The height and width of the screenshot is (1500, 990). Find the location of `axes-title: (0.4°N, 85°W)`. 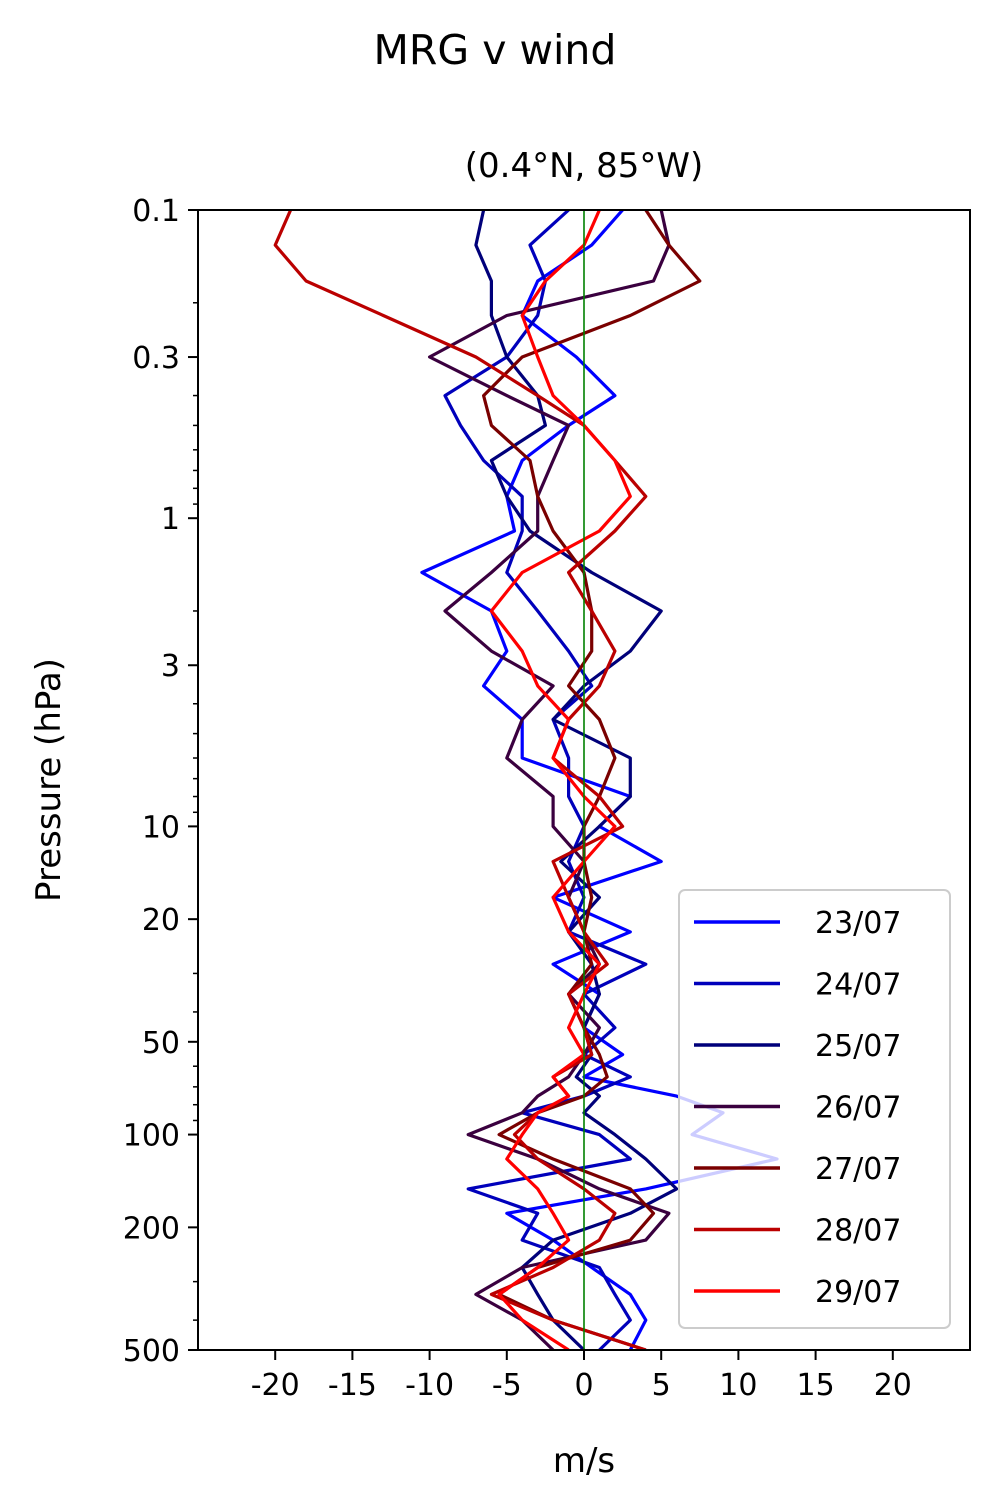

axes-title: (0.4°N, 85°W) is located at coordinates (584, 166).